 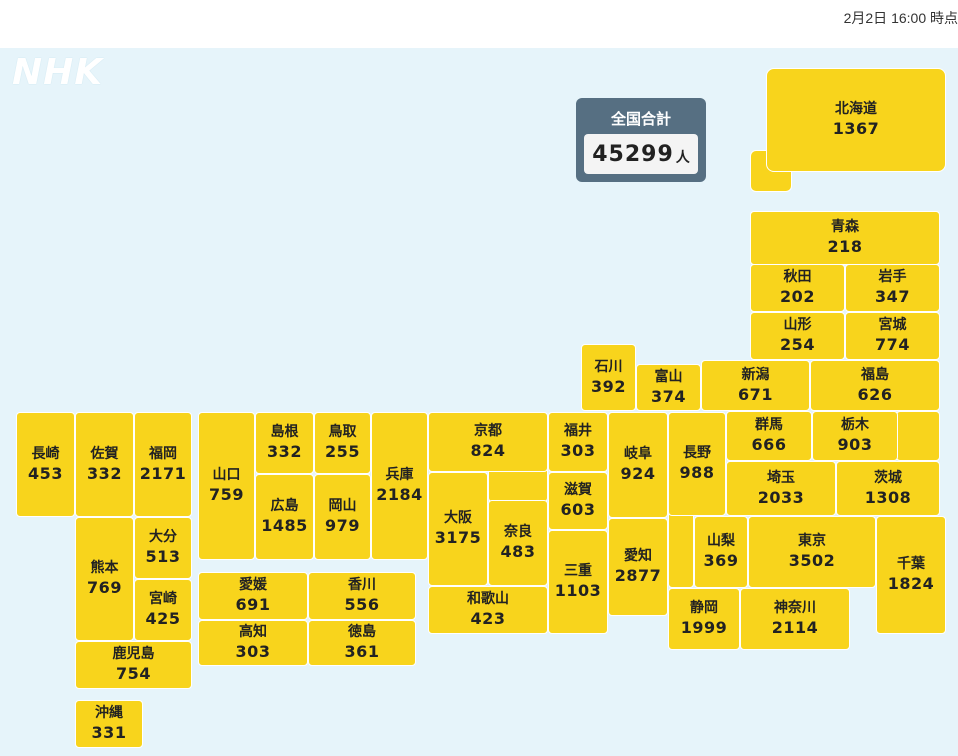 What do you see at coordinates (163, 537) in the screenshot?
I see `pref-name: 大分` at bounding box center [163, 537].